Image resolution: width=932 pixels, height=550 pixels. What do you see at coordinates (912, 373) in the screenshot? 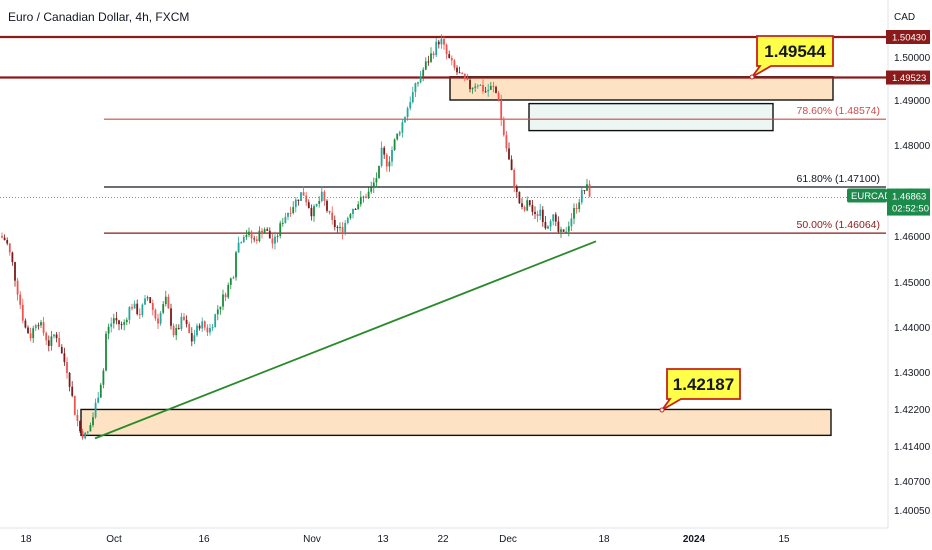
I see `price-tick-label: 1.43000` at bounding box center [912, 373].